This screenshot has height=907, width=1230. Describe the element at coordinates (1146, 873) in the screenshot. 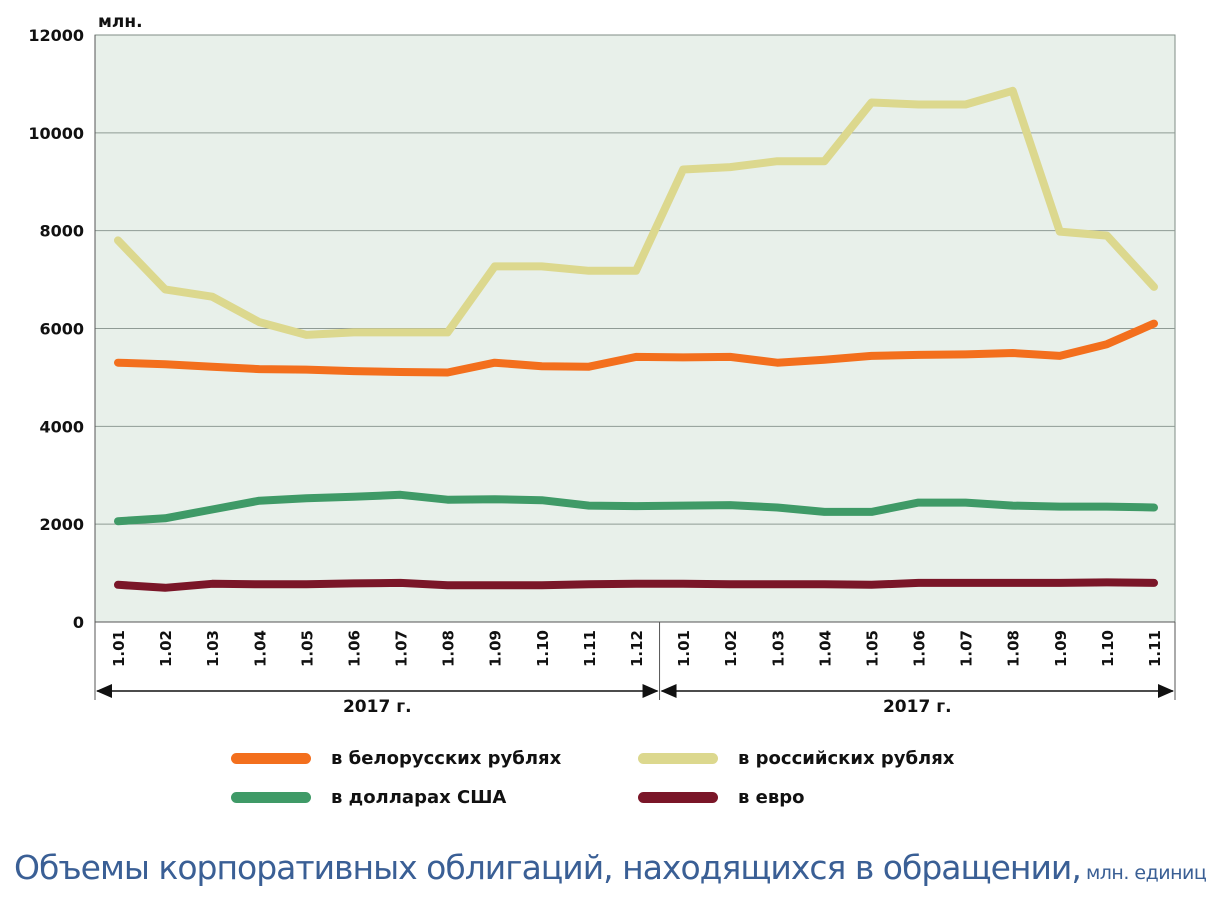

I see `caption-unit: млн. единиц` at that location.